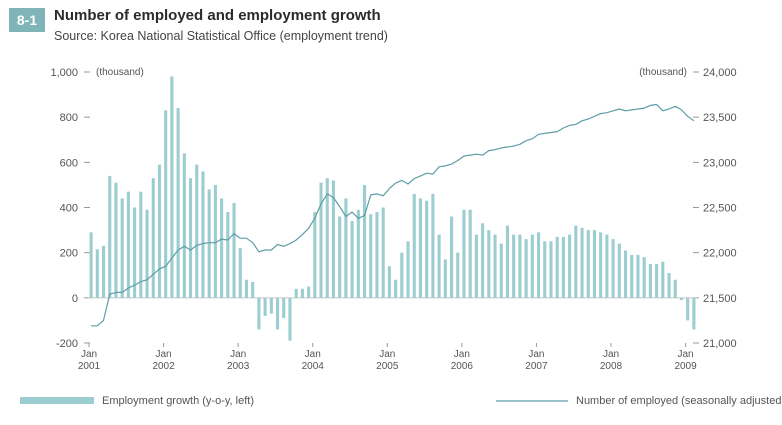 The image size is (782, 425). I want to click on chart-title: Number of employed and employment growth, so click(217, 15).